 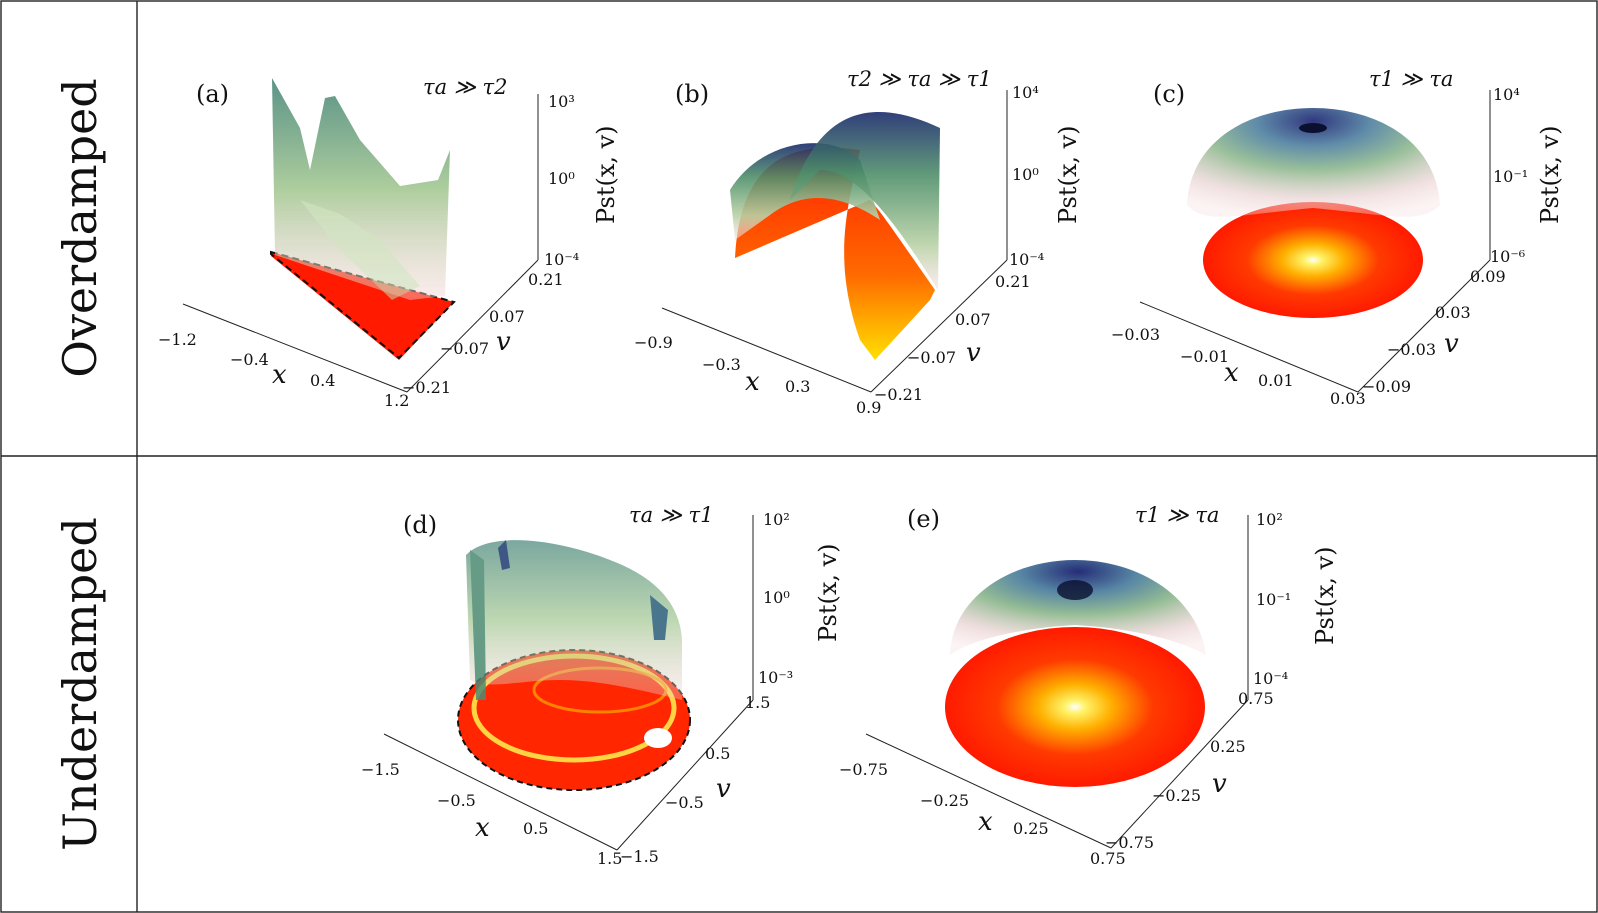 What do you see at coordinates (561, 101) in the screenshot?
I see `panel-a-z-tick: 10³` at bounding box center [561, 101].